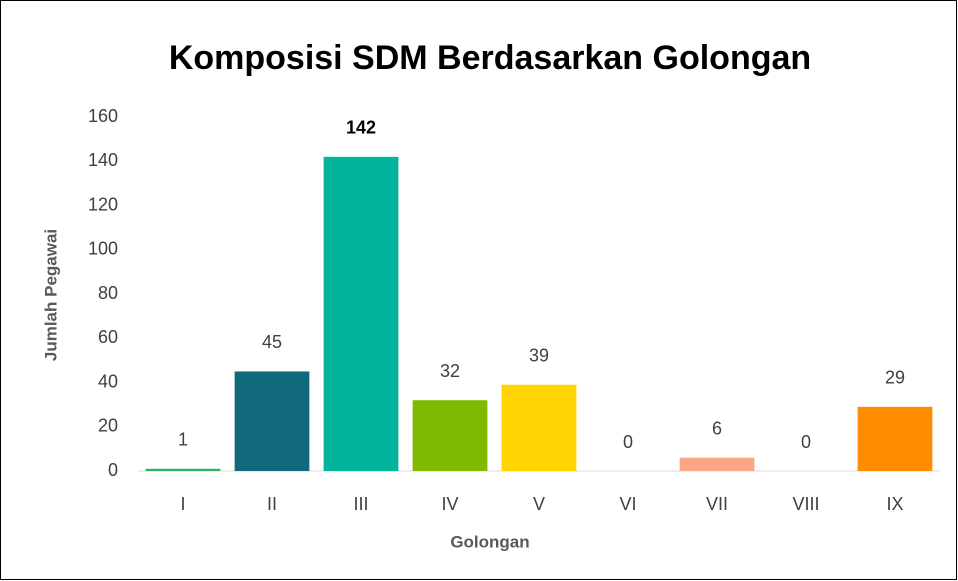 This screenshot has width=958, height=581. I want to click on x-tick-label: IV, so click(449, 504).